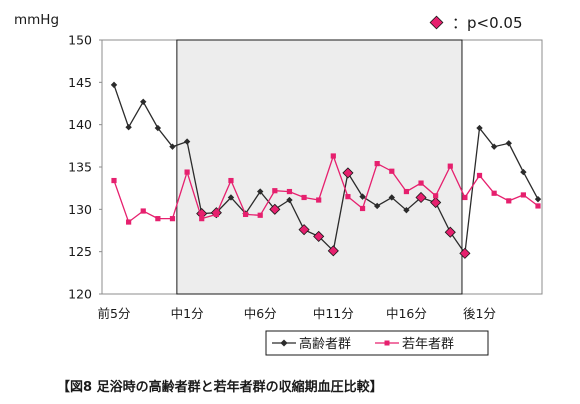 Image resolution: width=580 pixels, height=404 pixels. Describe the element at coordinates (325, 344) in the screenshot. I see `legend-label-elderly: 高齢者群` at that location.